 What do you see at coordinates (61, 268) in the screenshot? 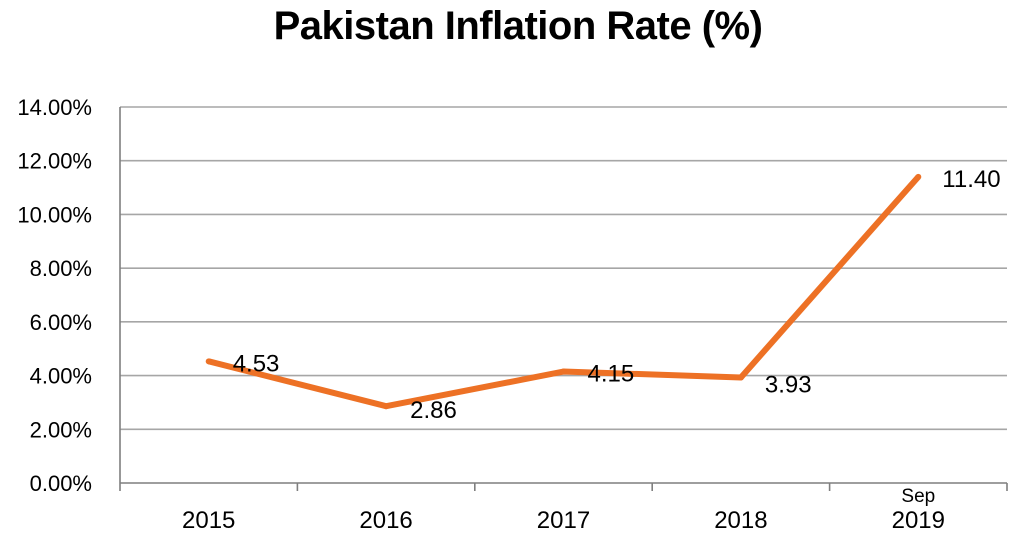
I see `y-tick-label: 8.00%` at bounding box center [61, 268].